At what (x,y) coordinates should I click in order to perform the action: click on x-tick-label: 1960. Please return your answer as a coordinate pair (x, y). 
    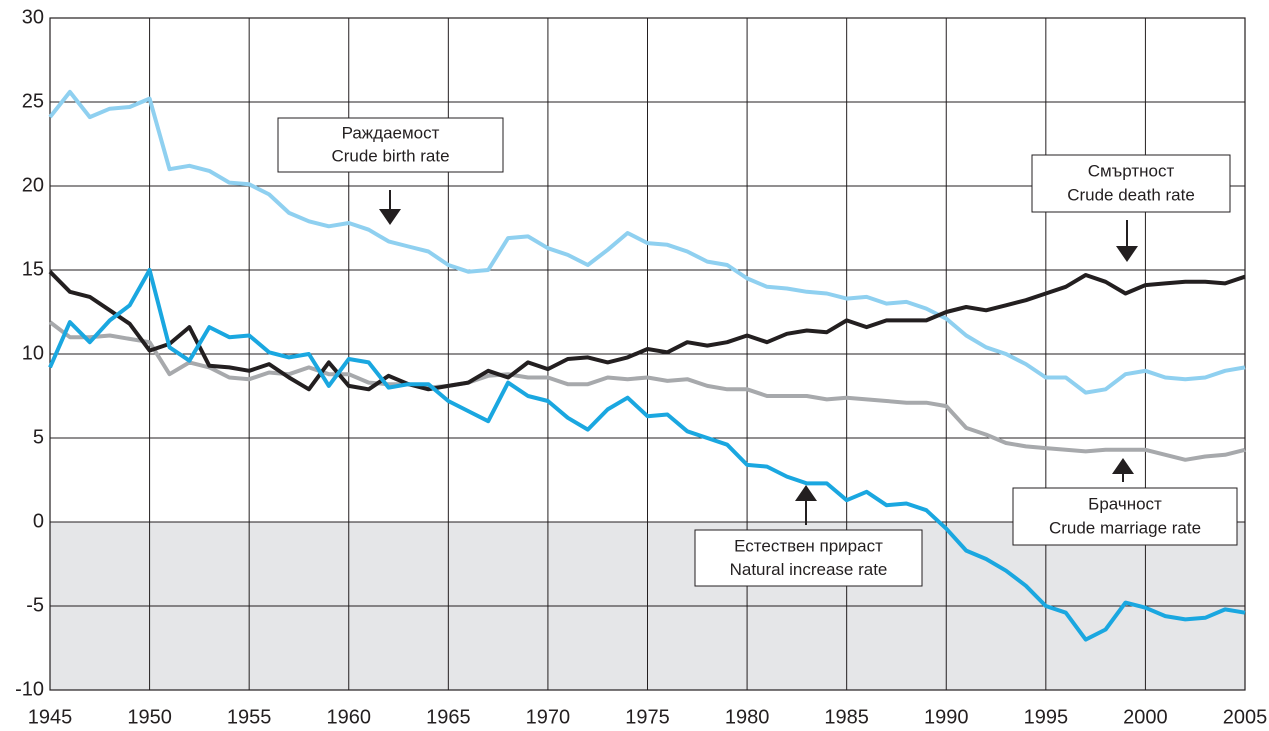
    Looking at the image, I should click on (349, 717).